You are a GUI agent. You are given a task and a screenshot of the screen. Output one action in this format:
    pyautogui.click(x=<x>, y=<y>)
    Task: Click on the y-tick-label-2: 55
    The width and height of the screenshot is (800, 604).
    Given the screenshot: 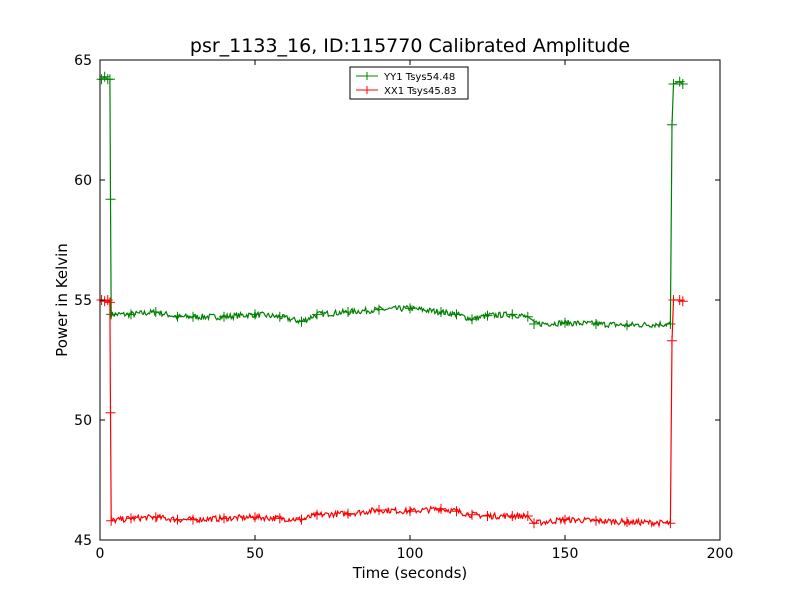 What is the action you would take?
    pyautogui.click(x=83, y=301)
    